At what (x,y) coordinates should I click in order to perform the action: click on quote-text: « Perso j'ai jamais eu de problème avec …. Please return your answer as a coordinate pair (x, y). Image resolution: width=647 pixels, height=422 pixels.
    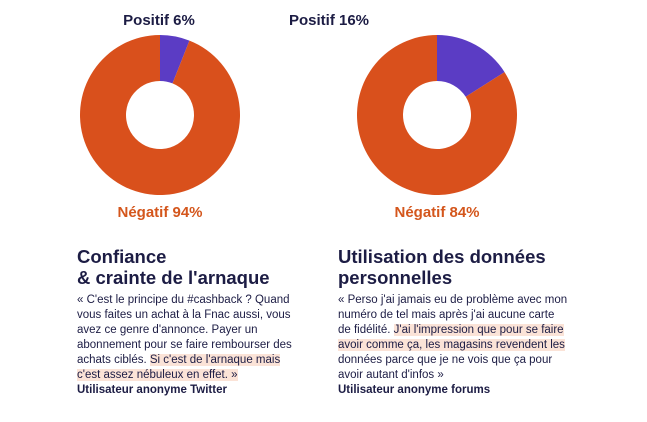
    Looking at the image, I should click on (453, 315).